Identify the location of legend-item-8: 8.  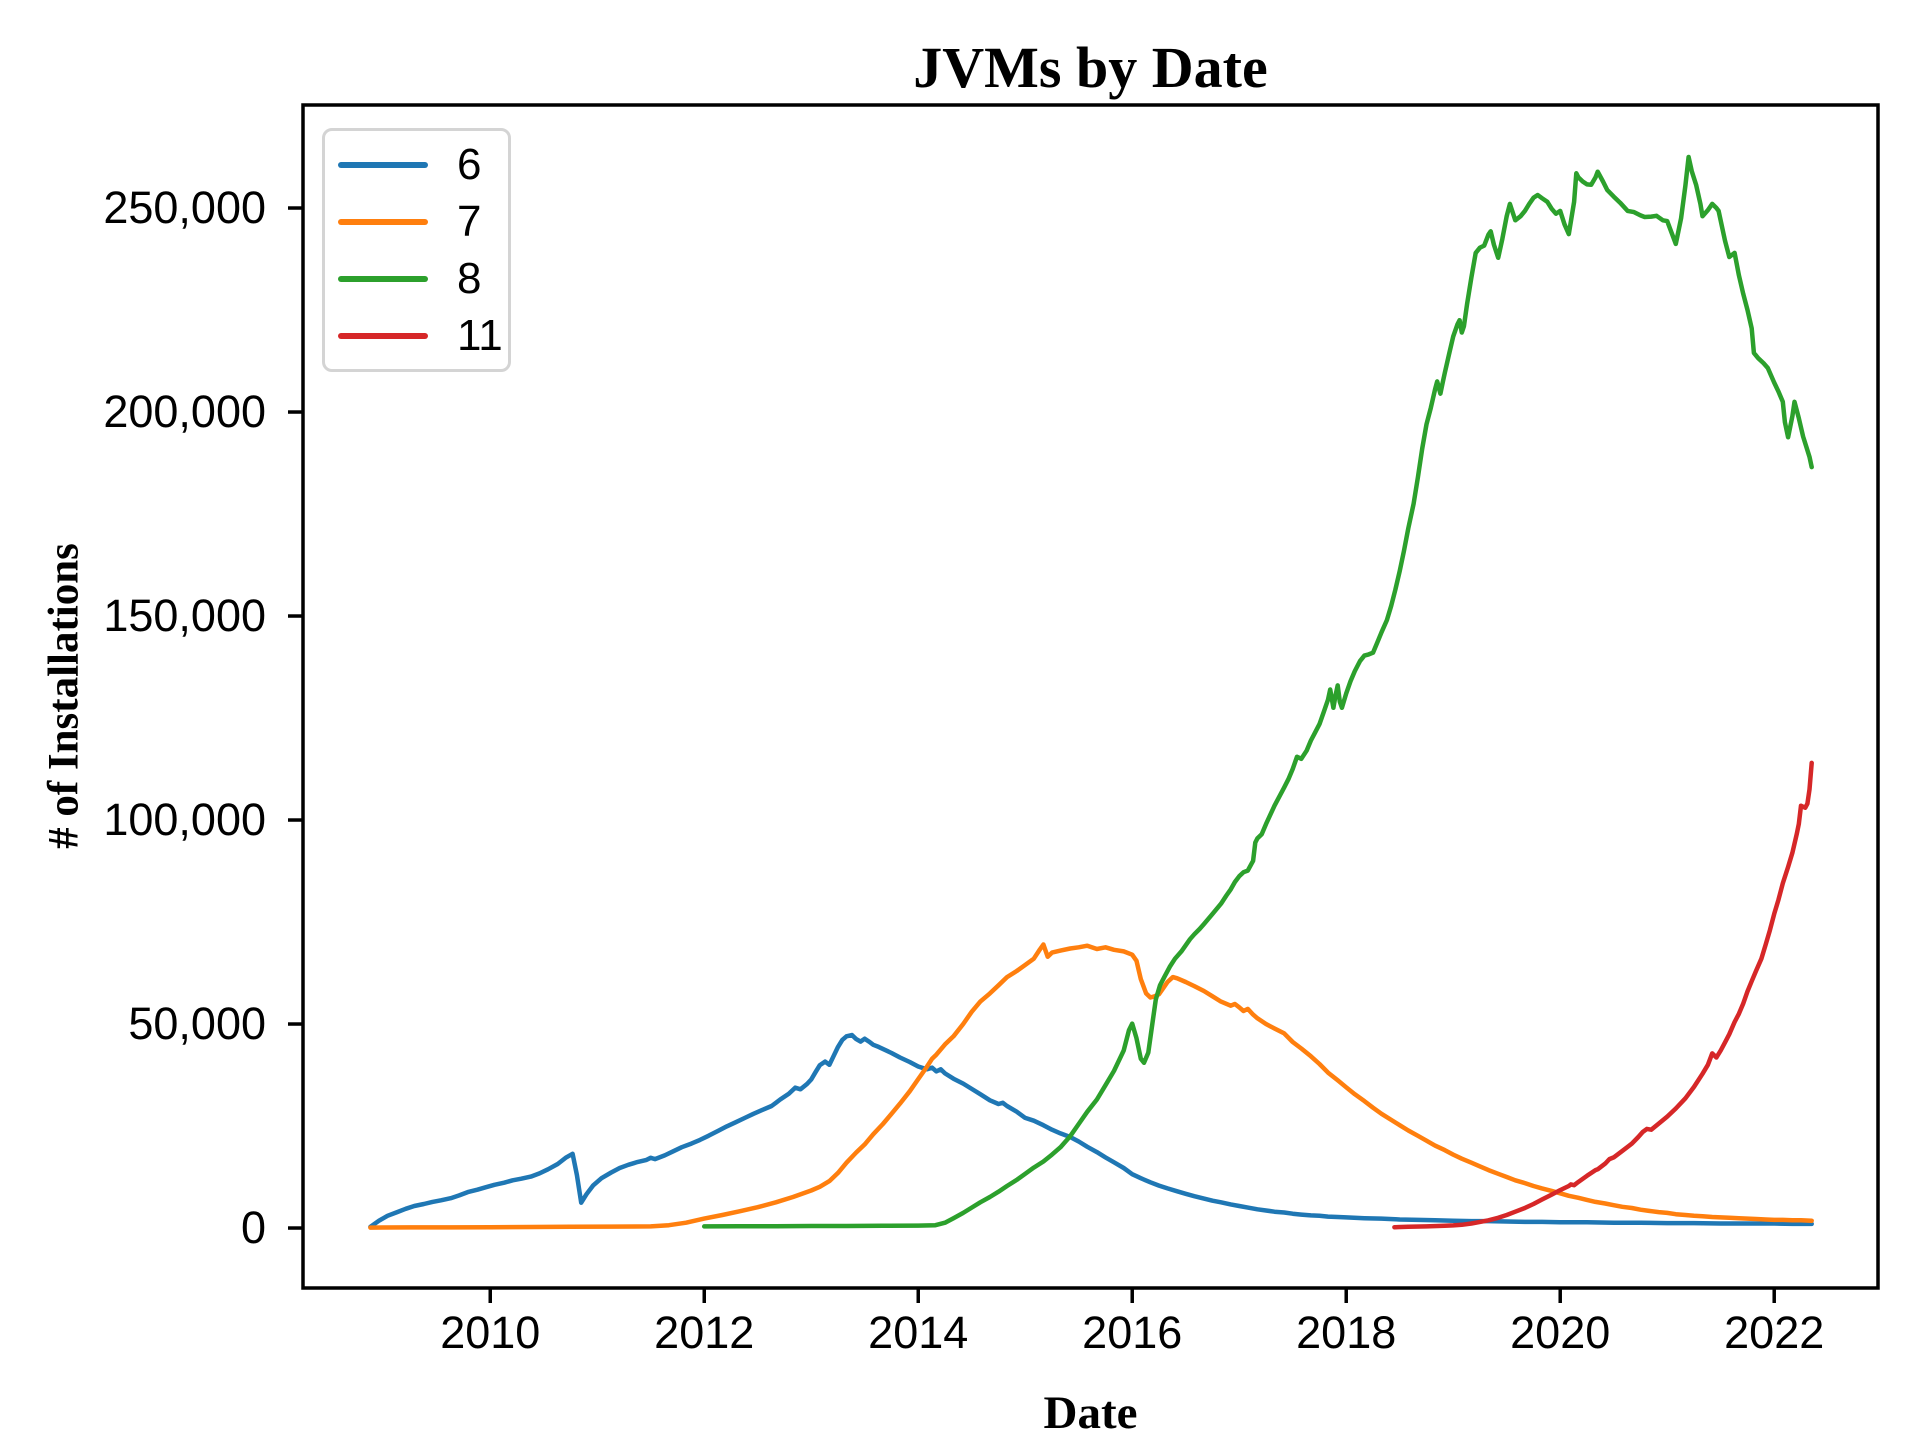
(416, 278).